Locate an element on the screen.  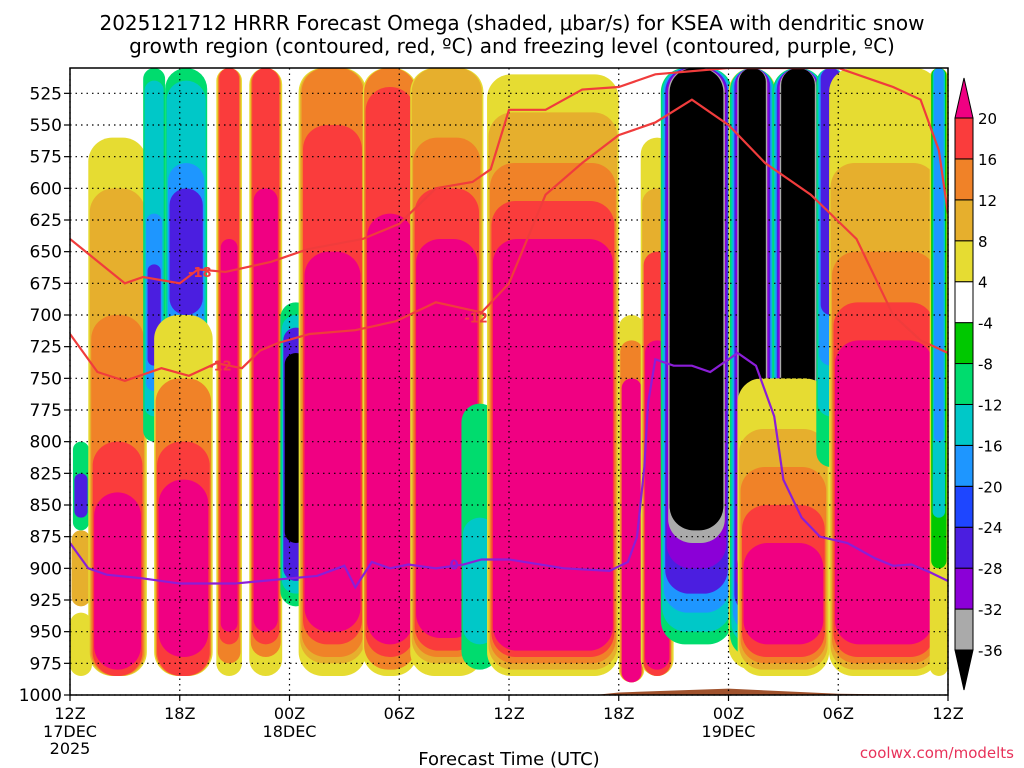
x-tick-year: 2025 is located at coordinates (70, 748).